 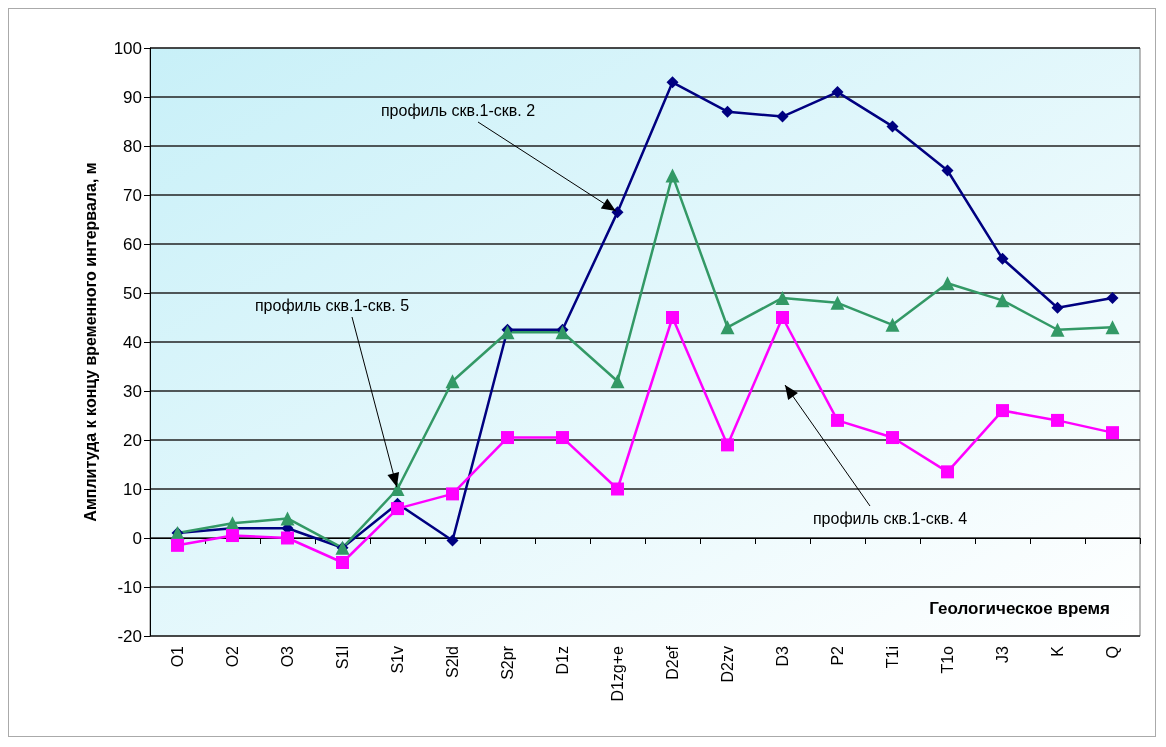 What do you see at coordinates (127, 48) in the screenshot?
I see `y-tick-label: 100` at bounding box center [127, 48].